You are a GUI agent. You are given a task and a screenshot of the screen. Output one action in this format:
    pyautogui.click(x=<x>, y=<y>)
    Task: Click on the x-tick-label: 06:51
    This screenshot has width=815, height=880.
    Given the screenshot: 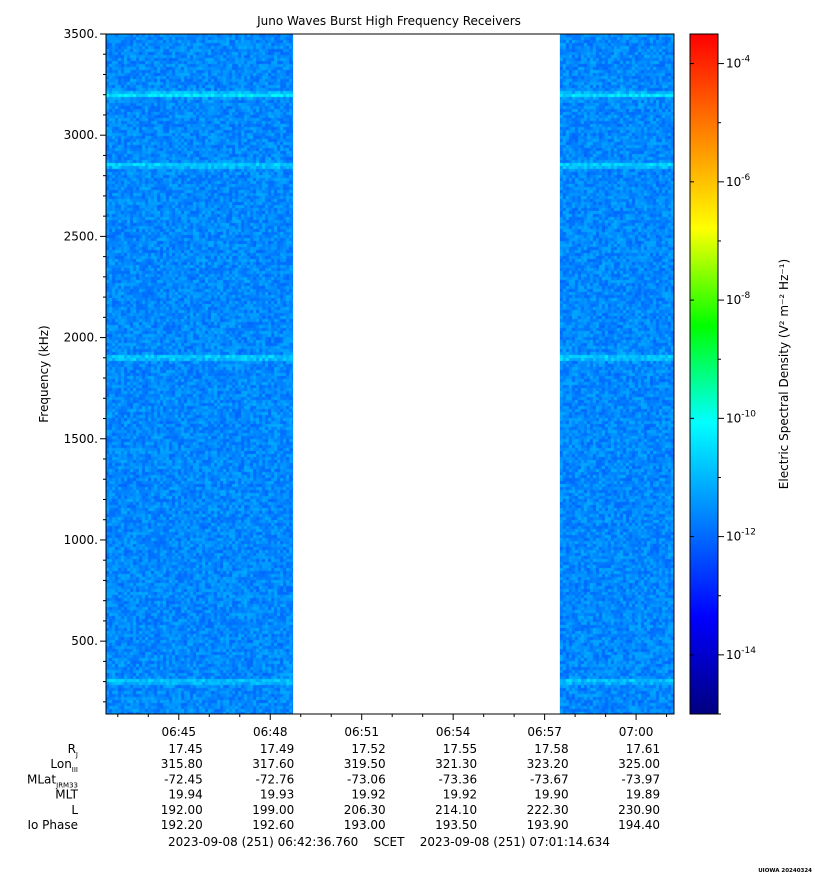 What is the action you would take?
    pyautogui.click(x=361, y=732)
    